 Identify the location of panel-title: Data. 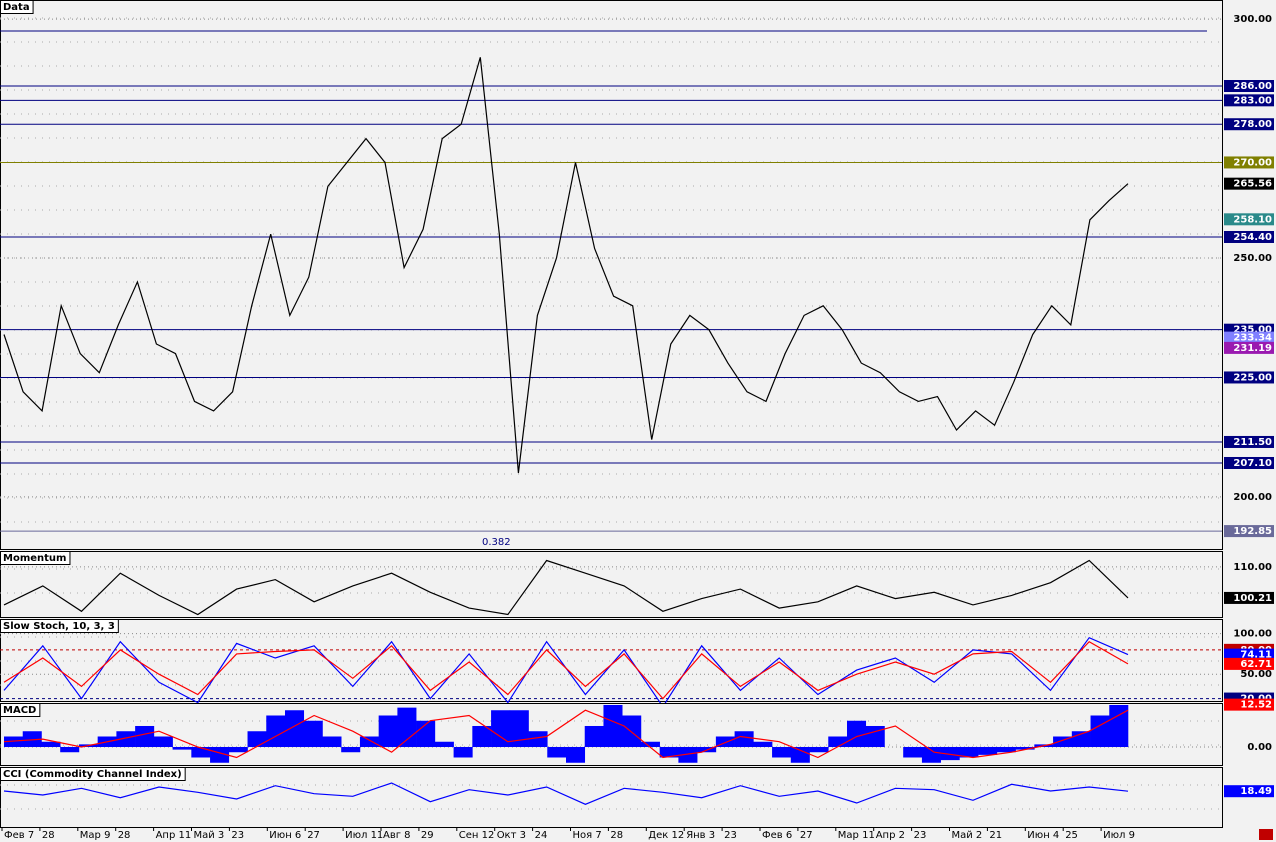
(16, 7).